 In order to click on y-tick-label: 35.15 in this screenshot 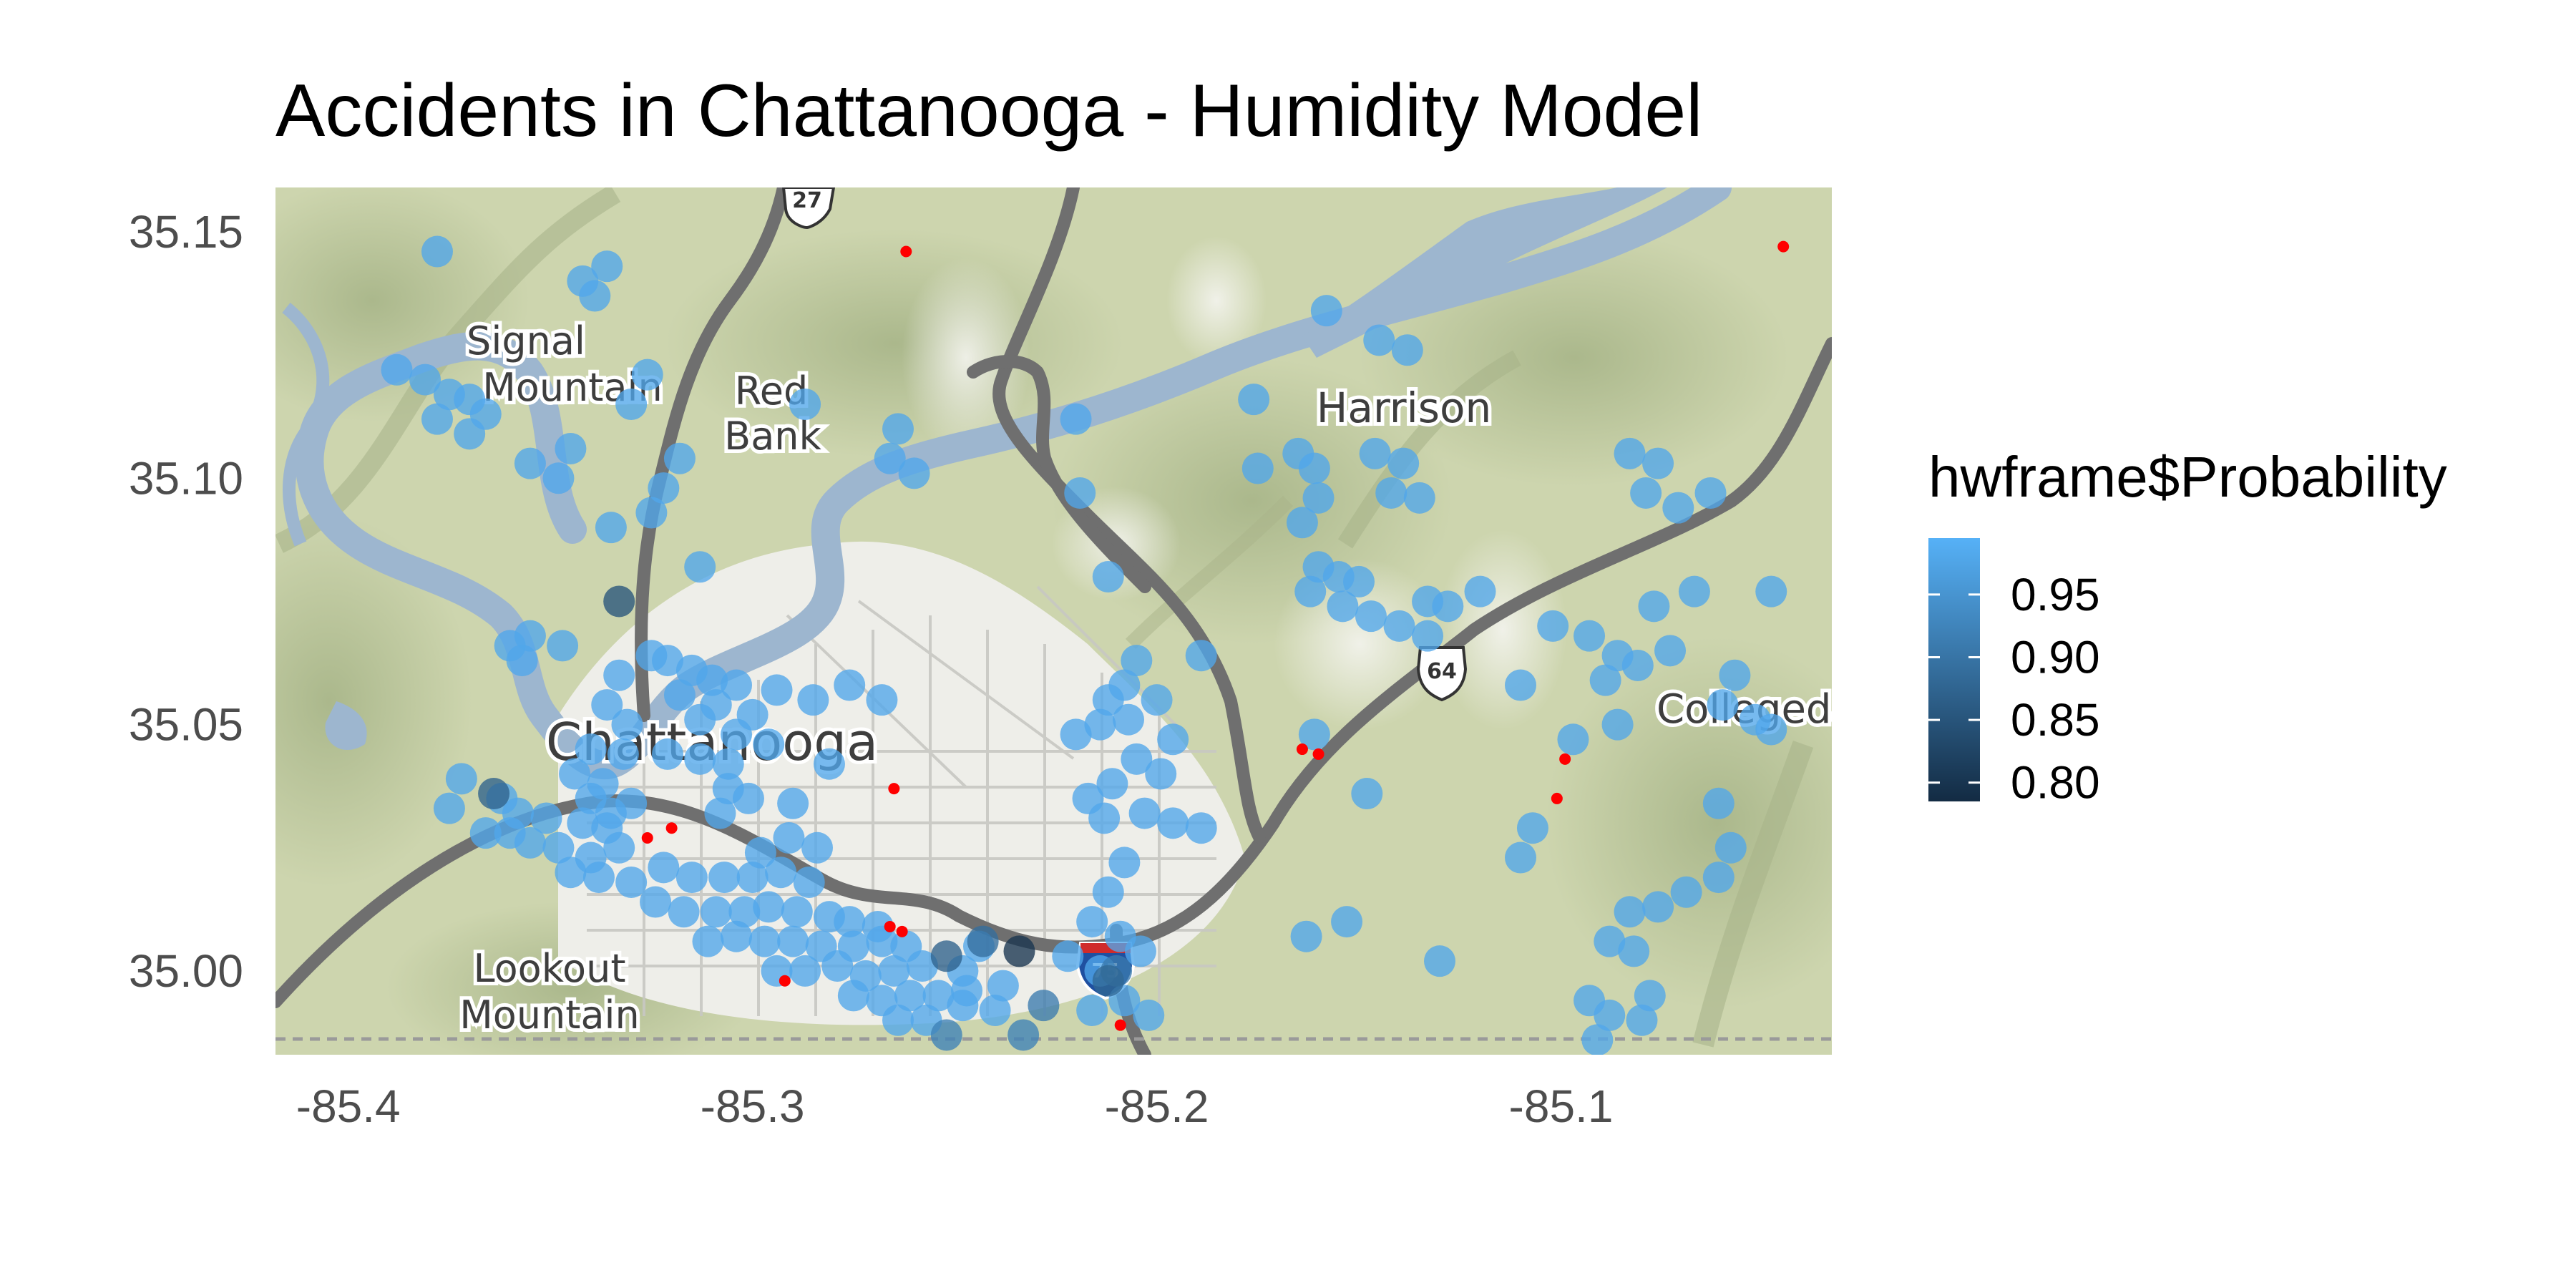, I will do `click(186, 232)`.